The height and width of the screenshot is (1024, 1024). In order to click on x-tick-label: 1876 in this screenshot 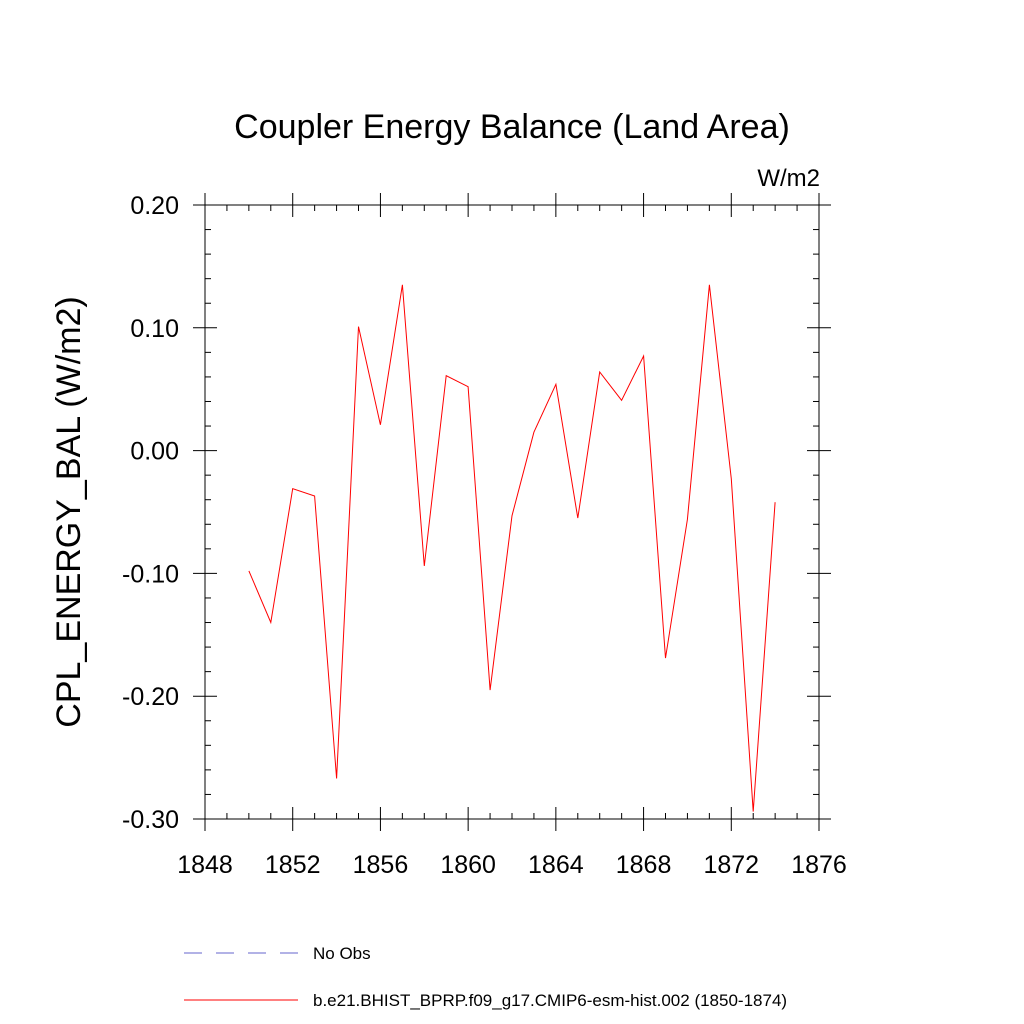, I will do `click(819, 865)`.